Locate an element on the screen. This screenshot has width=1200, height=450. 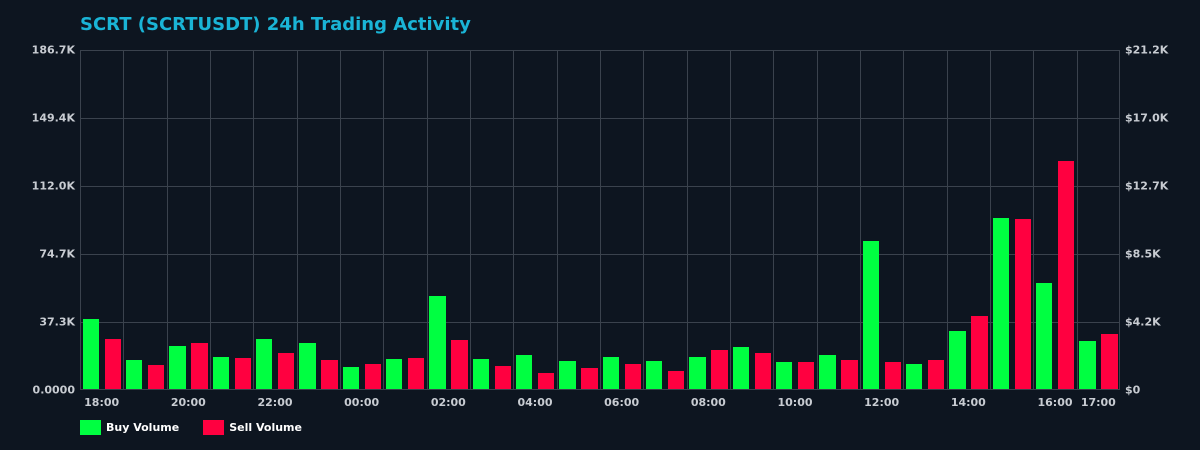
legend-item-buy: Buy Volume is located at coordinates (129, 427).